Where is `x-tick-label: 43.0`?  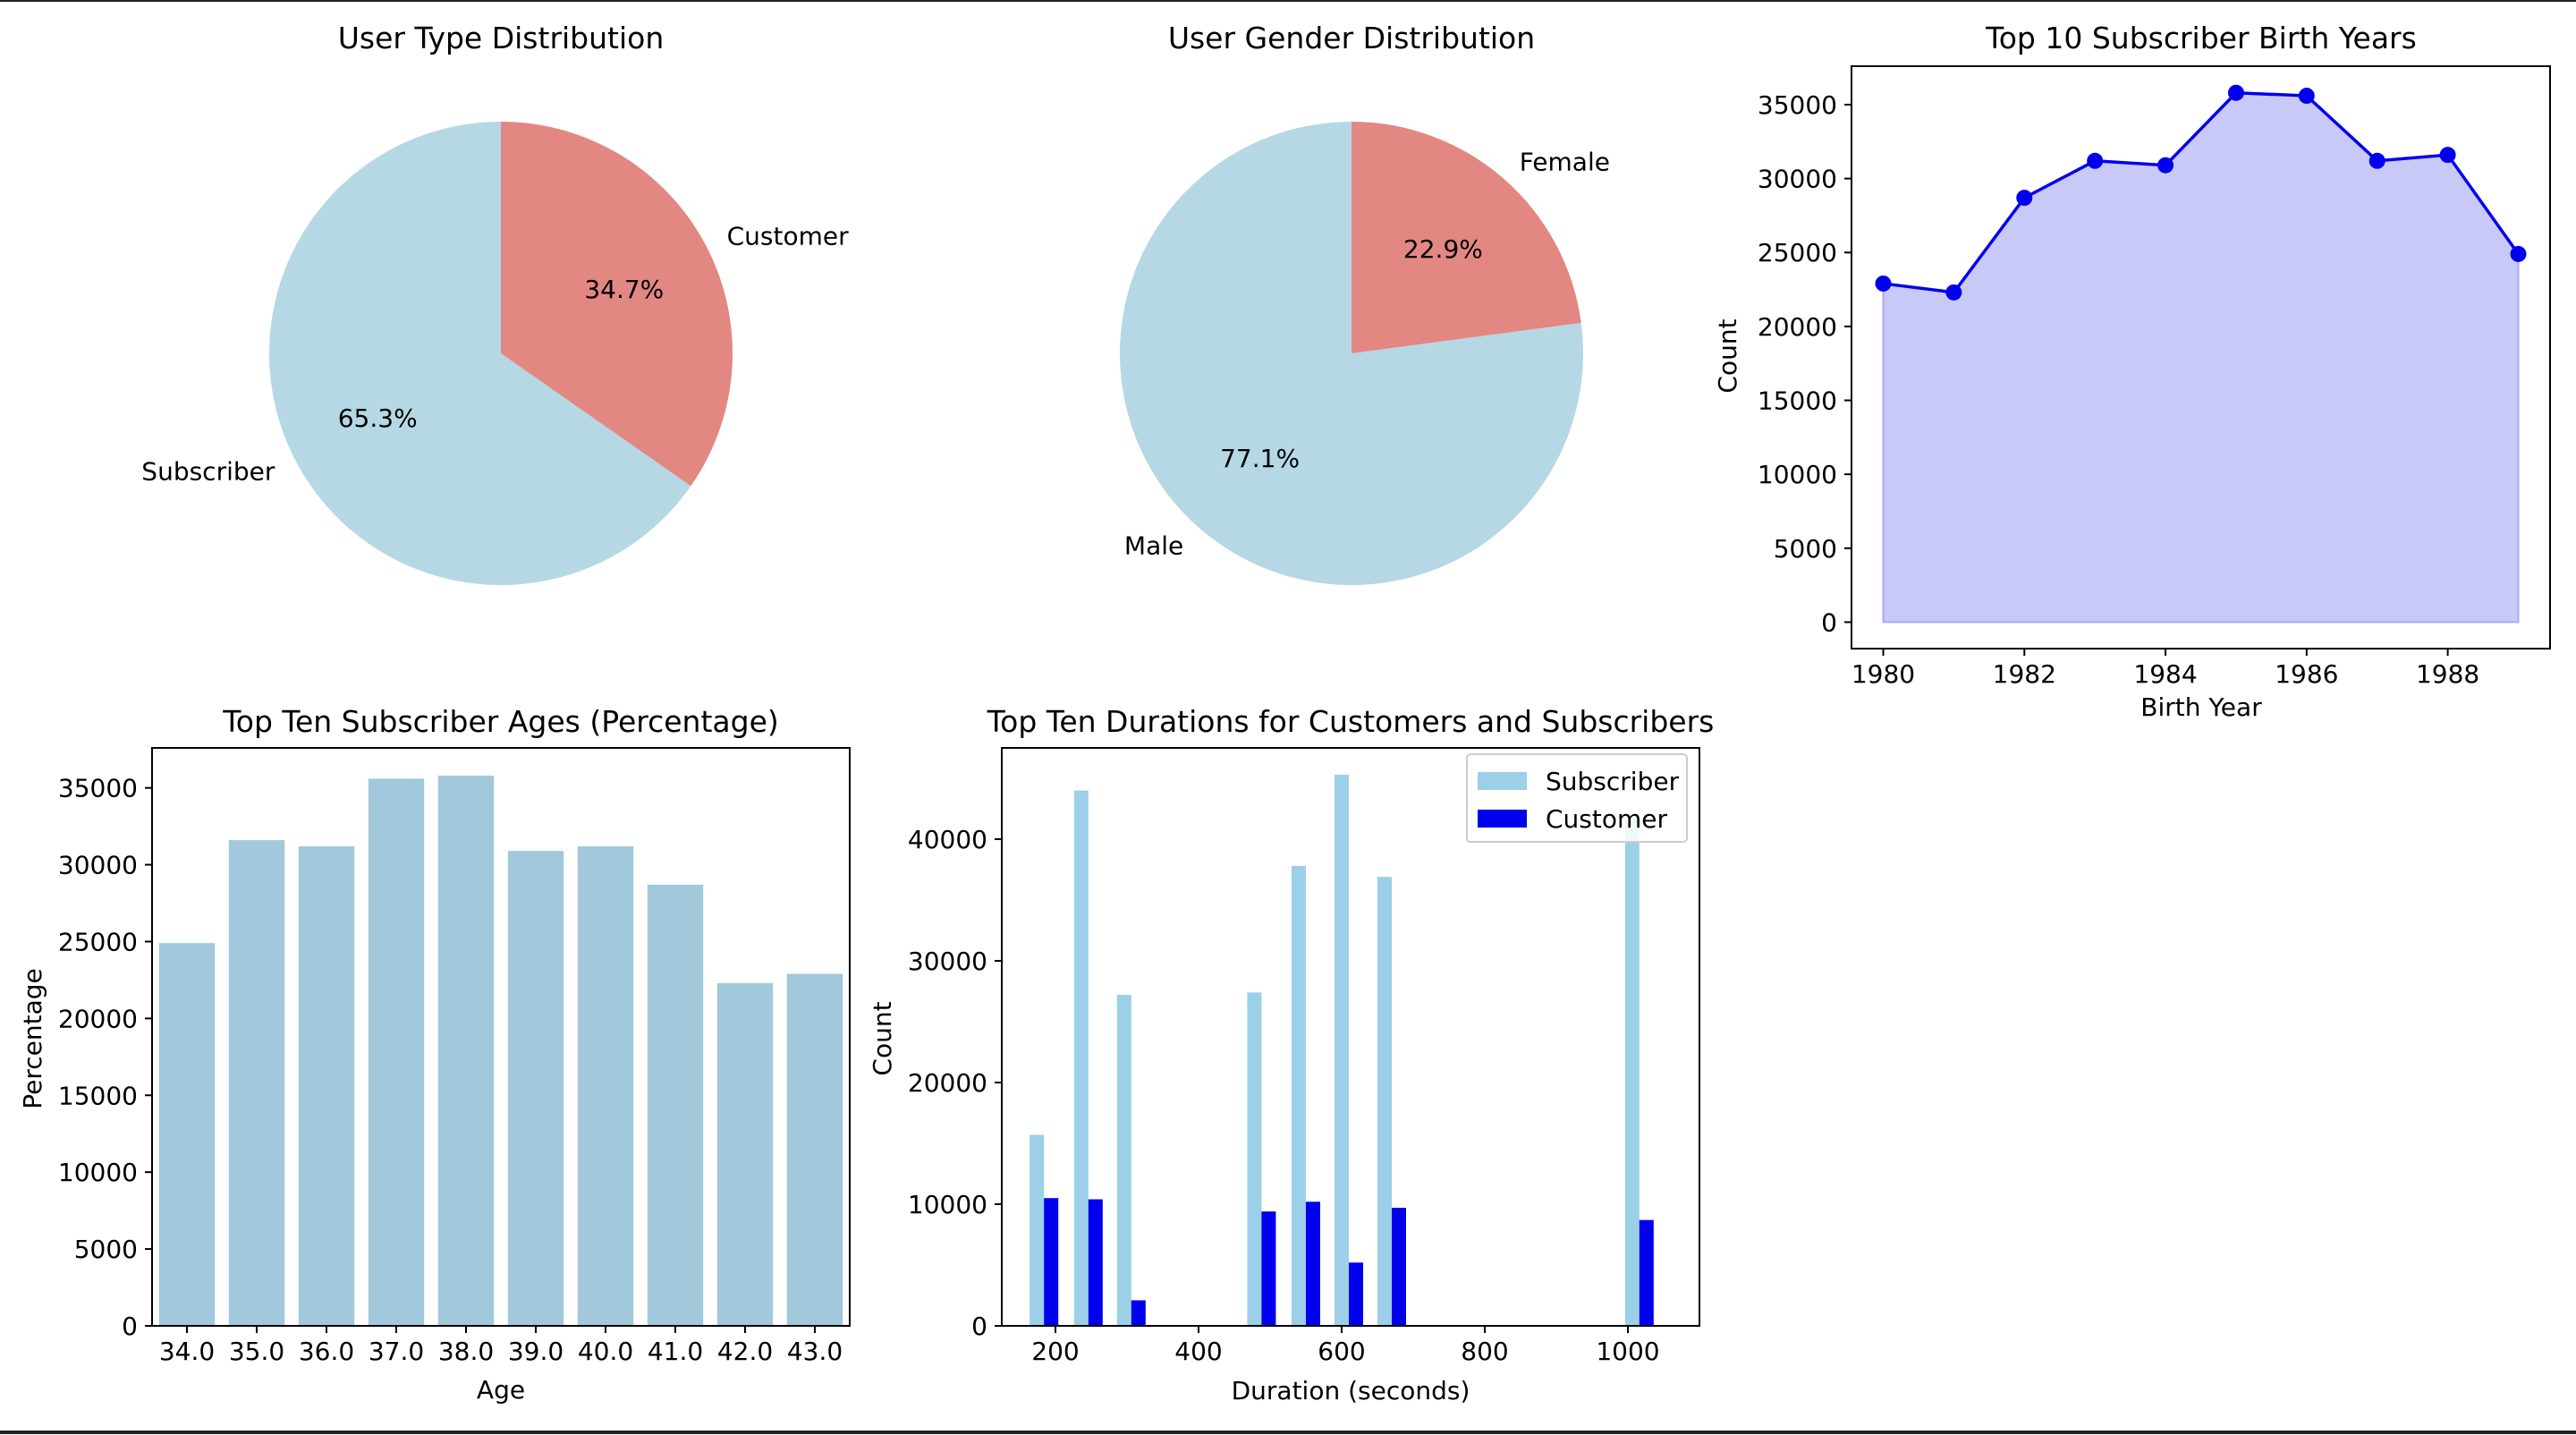 x-tick-label: 43.0 is located at coordinates (815, 1351).